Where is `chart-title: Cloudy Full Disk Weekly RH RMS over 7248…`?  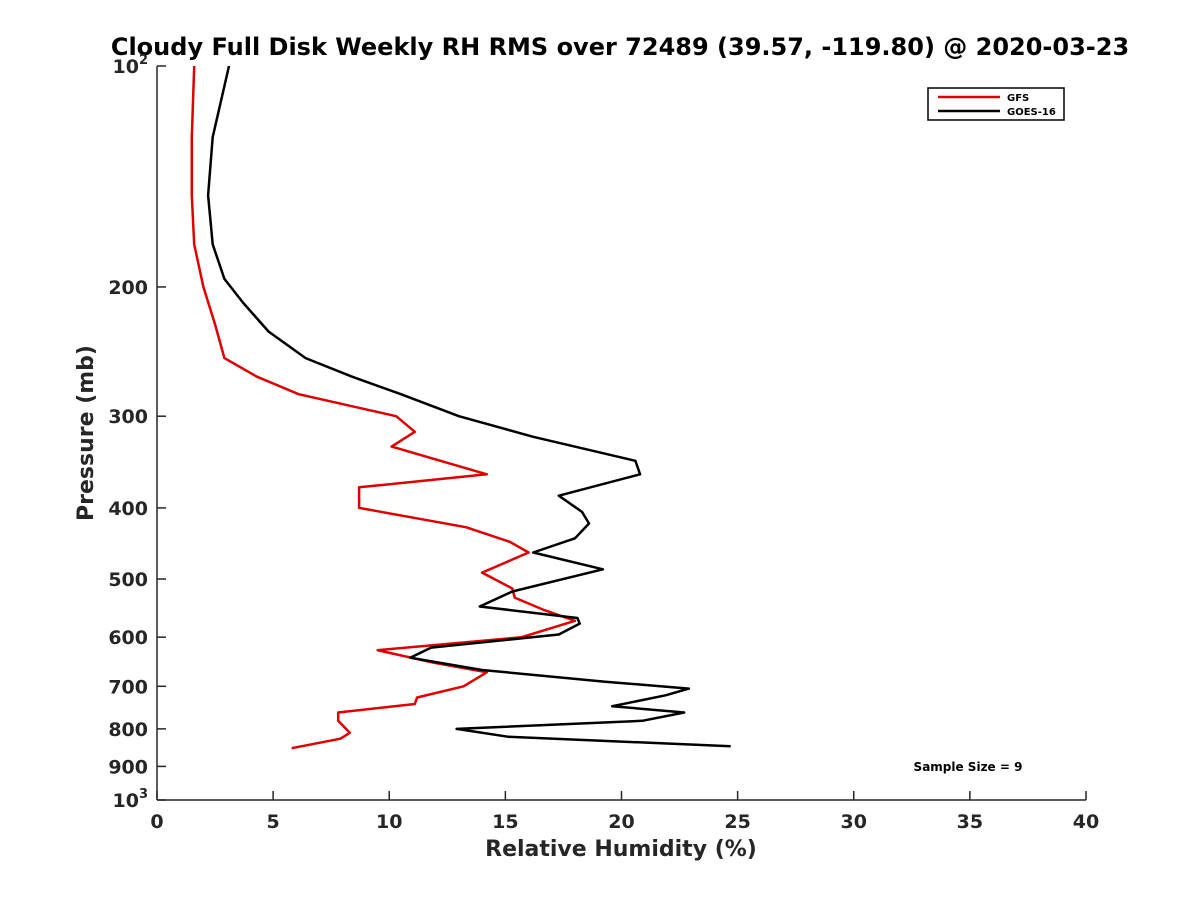
chart-title: Cloudy Full Disk Weekly RH RMS over 7248… is located at coordinates (620, 47).